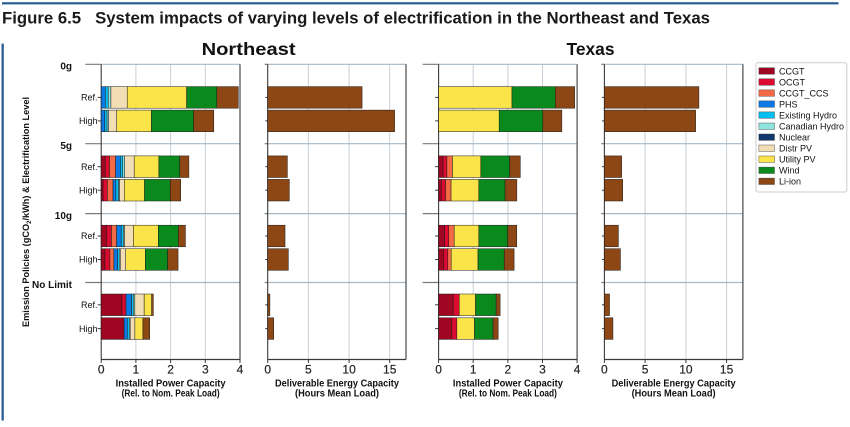 Image resolution: width=850 pixels, height=427 pixels. I want to click on svg-text: Existing Hydro, so click(808, 115).